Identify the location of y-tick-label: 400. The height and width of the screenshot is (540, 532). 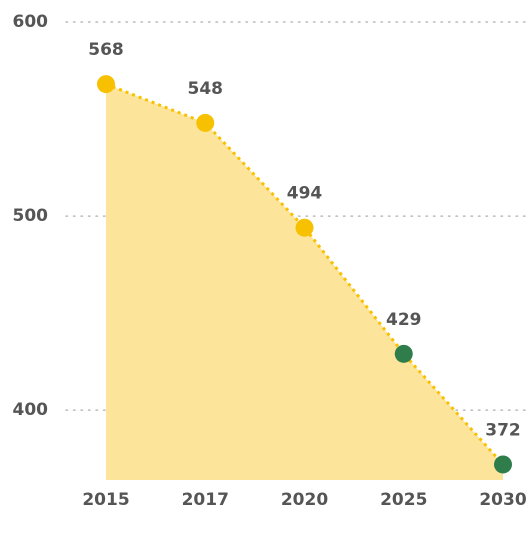
(31, 410).